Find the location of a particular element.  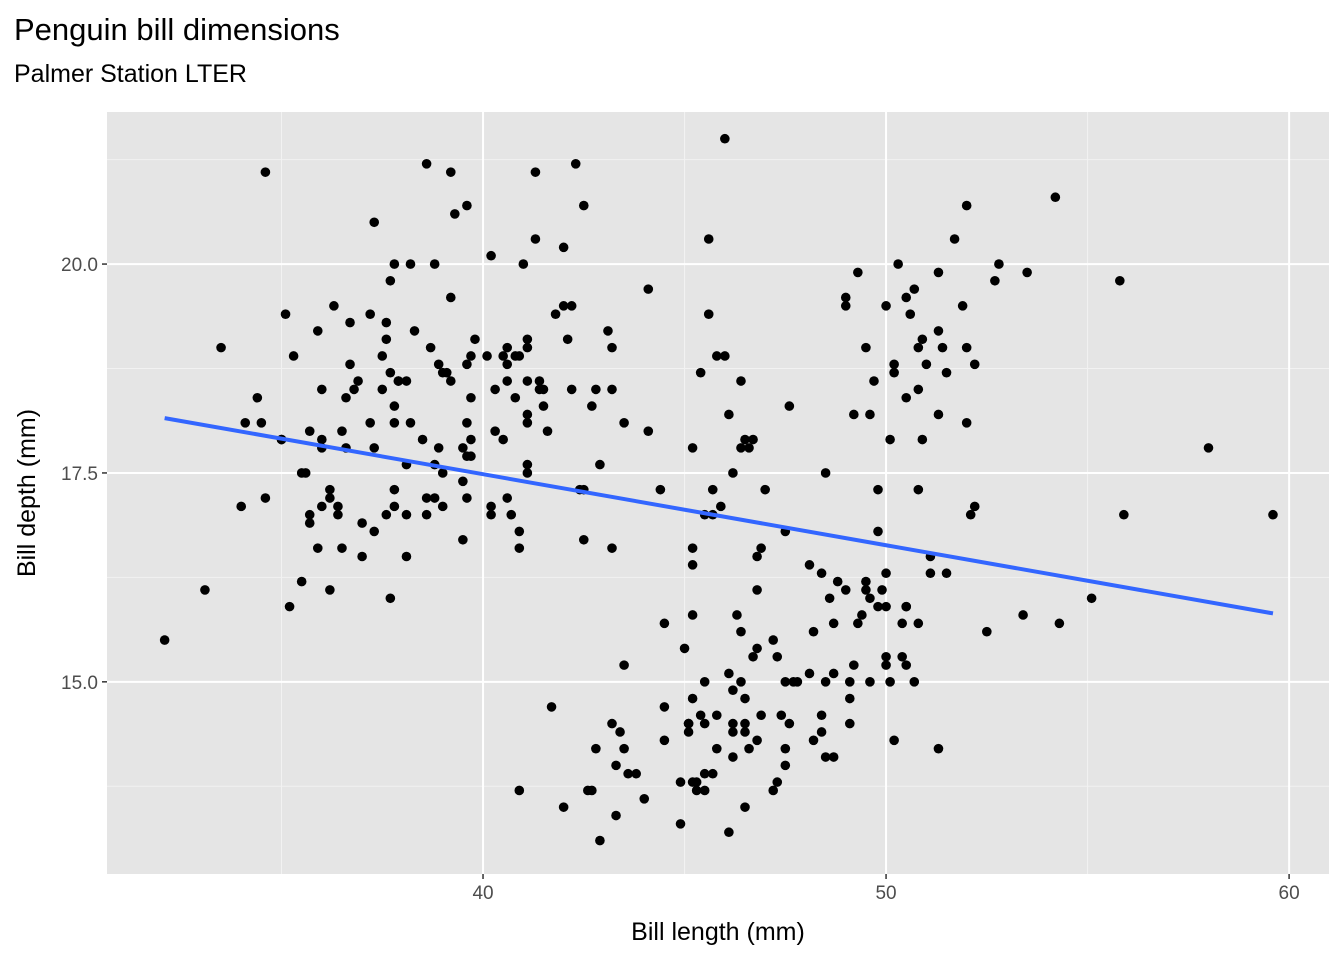

x-axis-label: Bill length (mm) is located at coordinates (718, 932).